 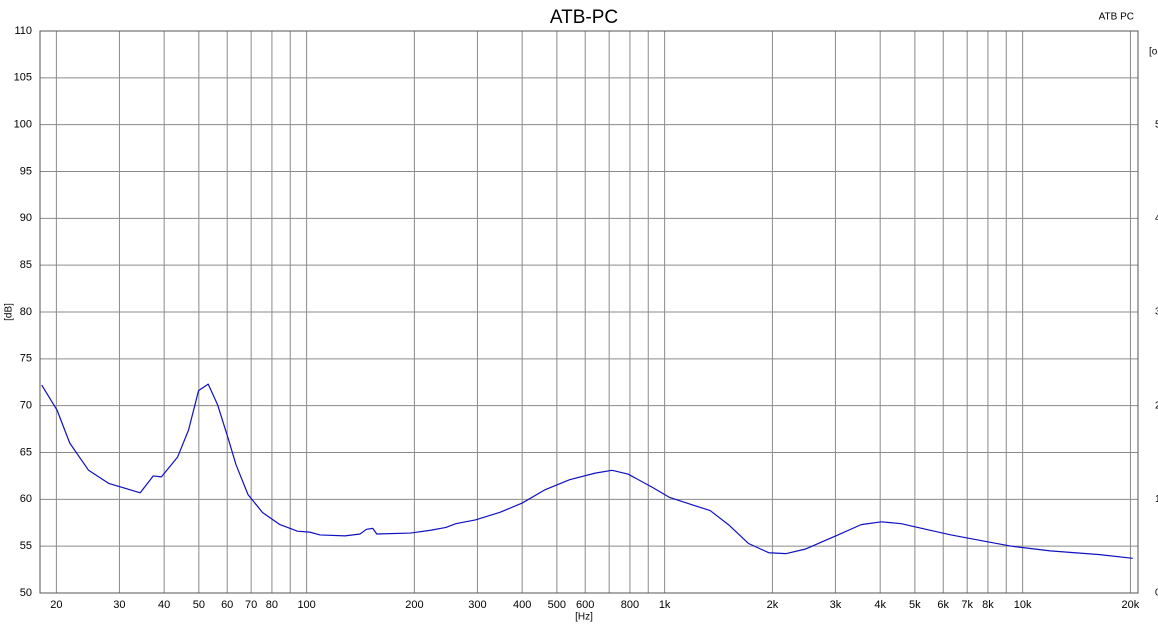 What do you see at coordinates (251, 605) in the screenshot?
I see `x-tick-label: 70` at bounding box center [251, 605].